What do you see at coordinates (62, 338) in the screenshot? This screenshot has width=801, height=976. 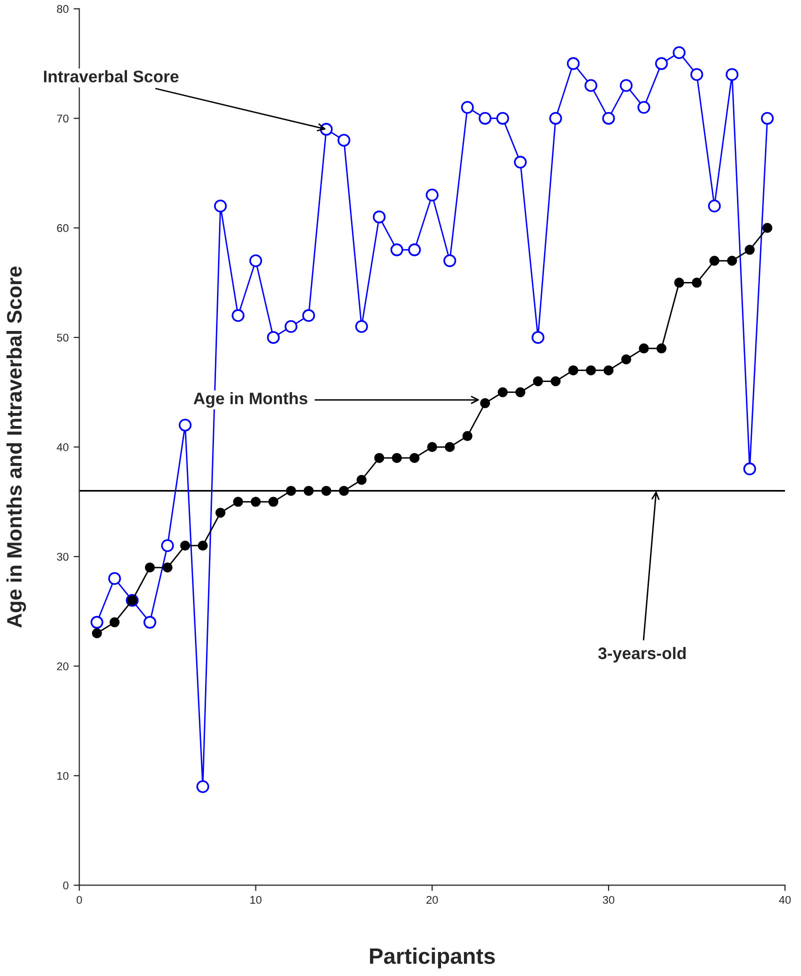 I see `y-tick-label: 50` at bounding box center [62, 338].